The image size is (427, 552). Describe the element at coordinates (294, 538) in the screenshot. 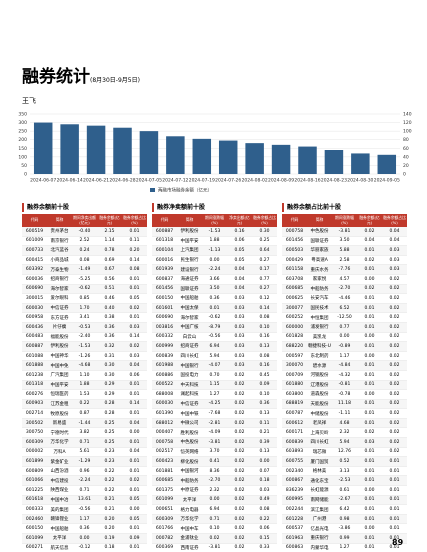

I see `cell: 601963` at that location.